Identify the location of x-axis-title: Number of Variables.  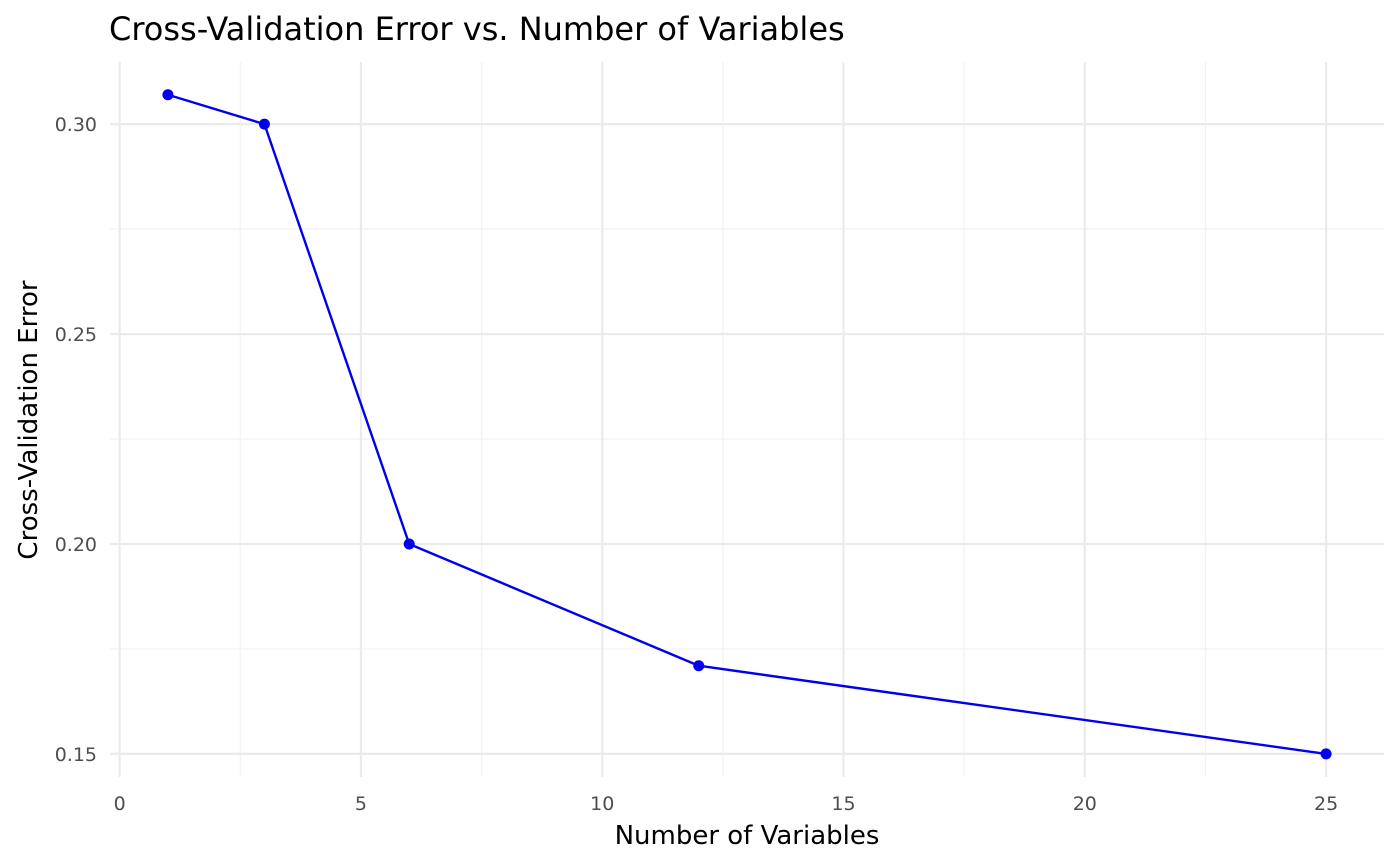
(747, 836).